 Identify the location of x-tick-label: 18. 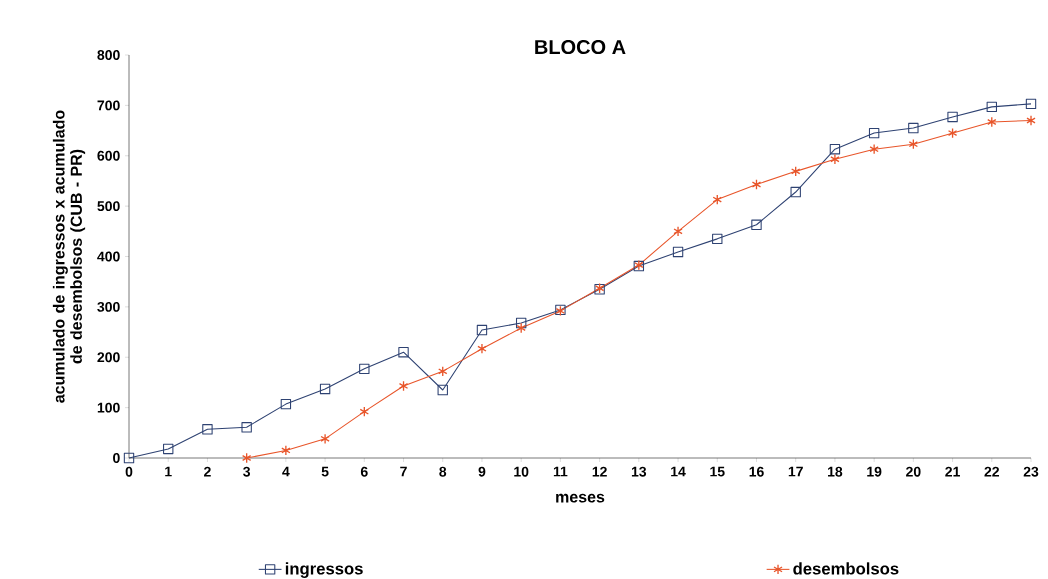
(835, 471).